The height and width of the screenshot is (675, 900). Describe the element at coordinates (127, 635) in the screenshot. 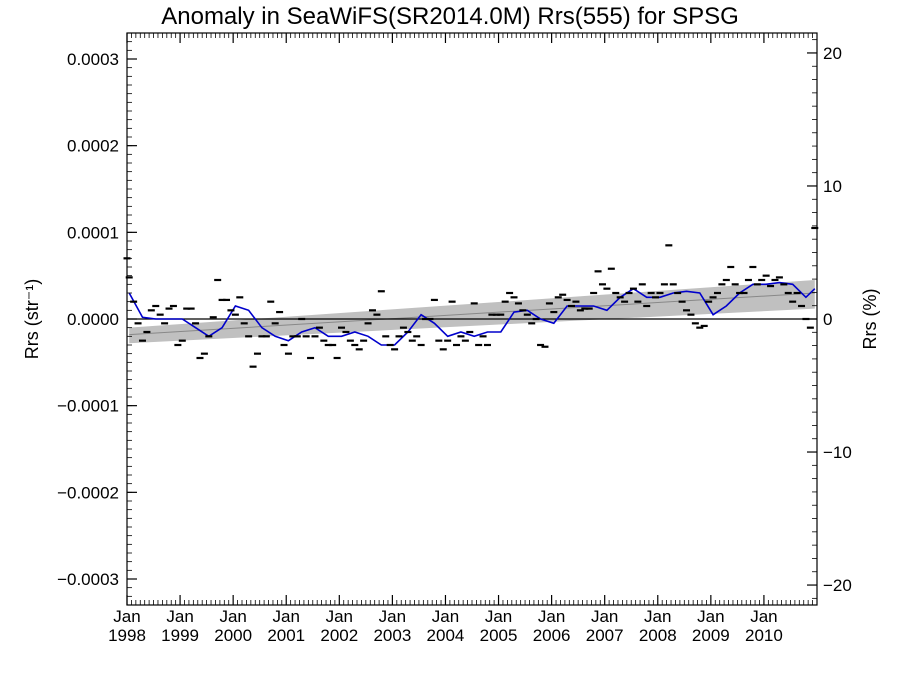

I see `x-tick-label-year: 1998` at that location.